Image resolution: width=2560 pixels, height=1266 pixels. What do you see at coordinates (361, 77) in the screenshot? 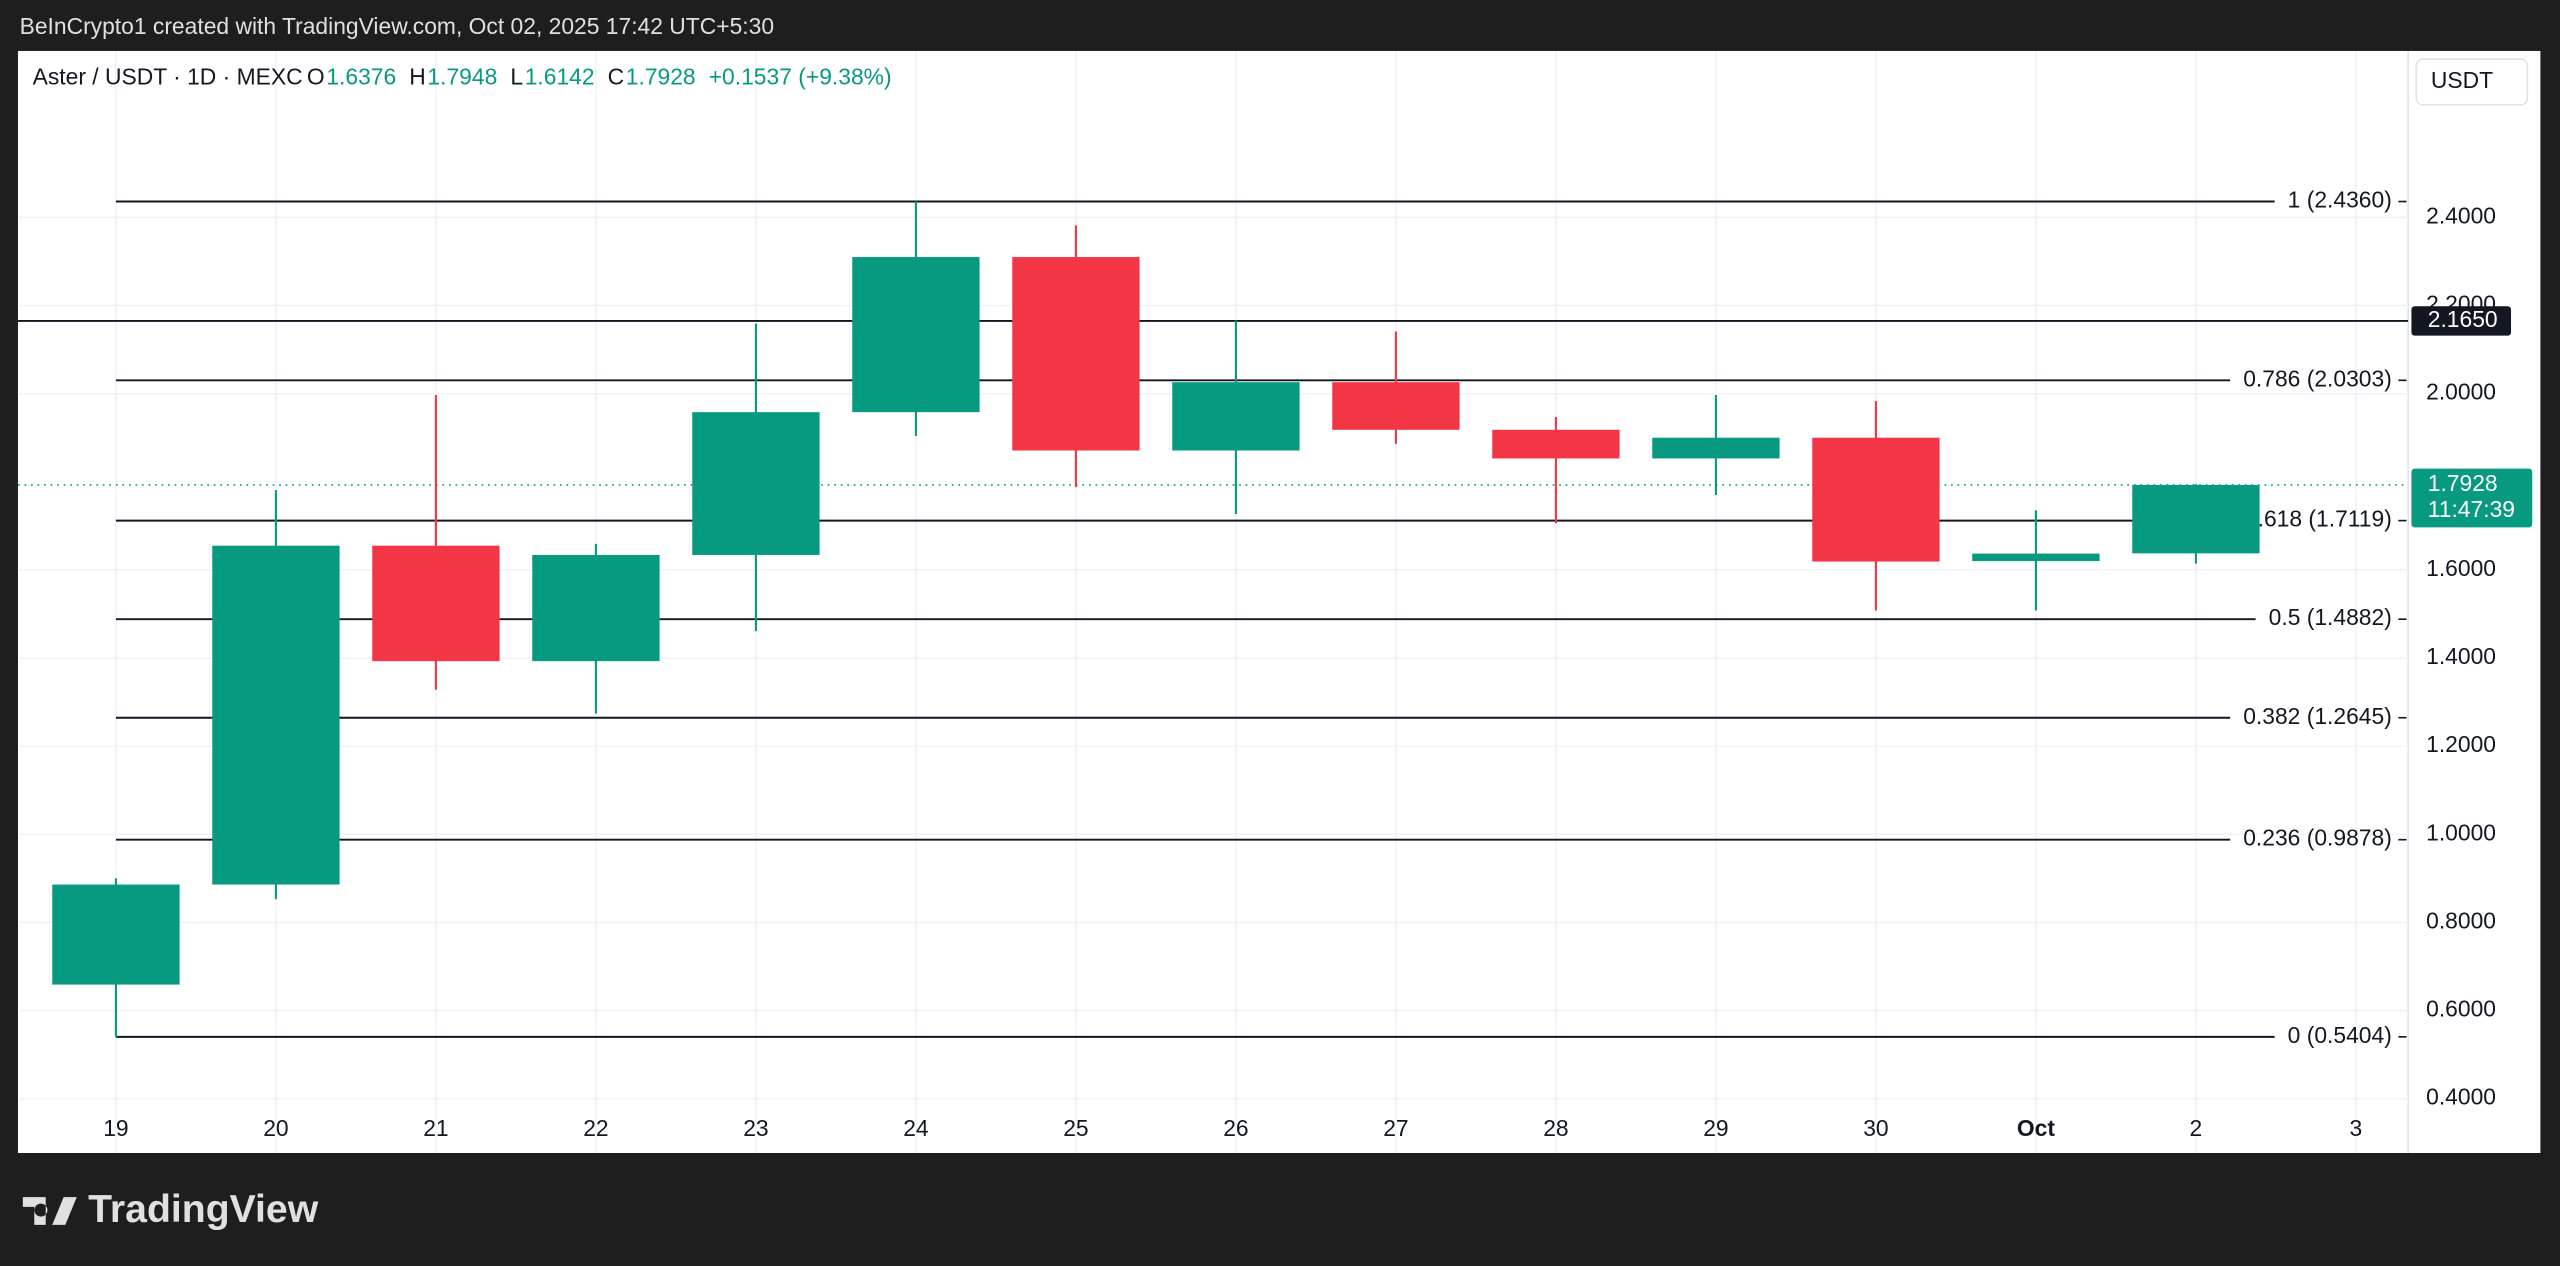
I see `ohlc-value: 1.6376` at bounding box center [361, 77].